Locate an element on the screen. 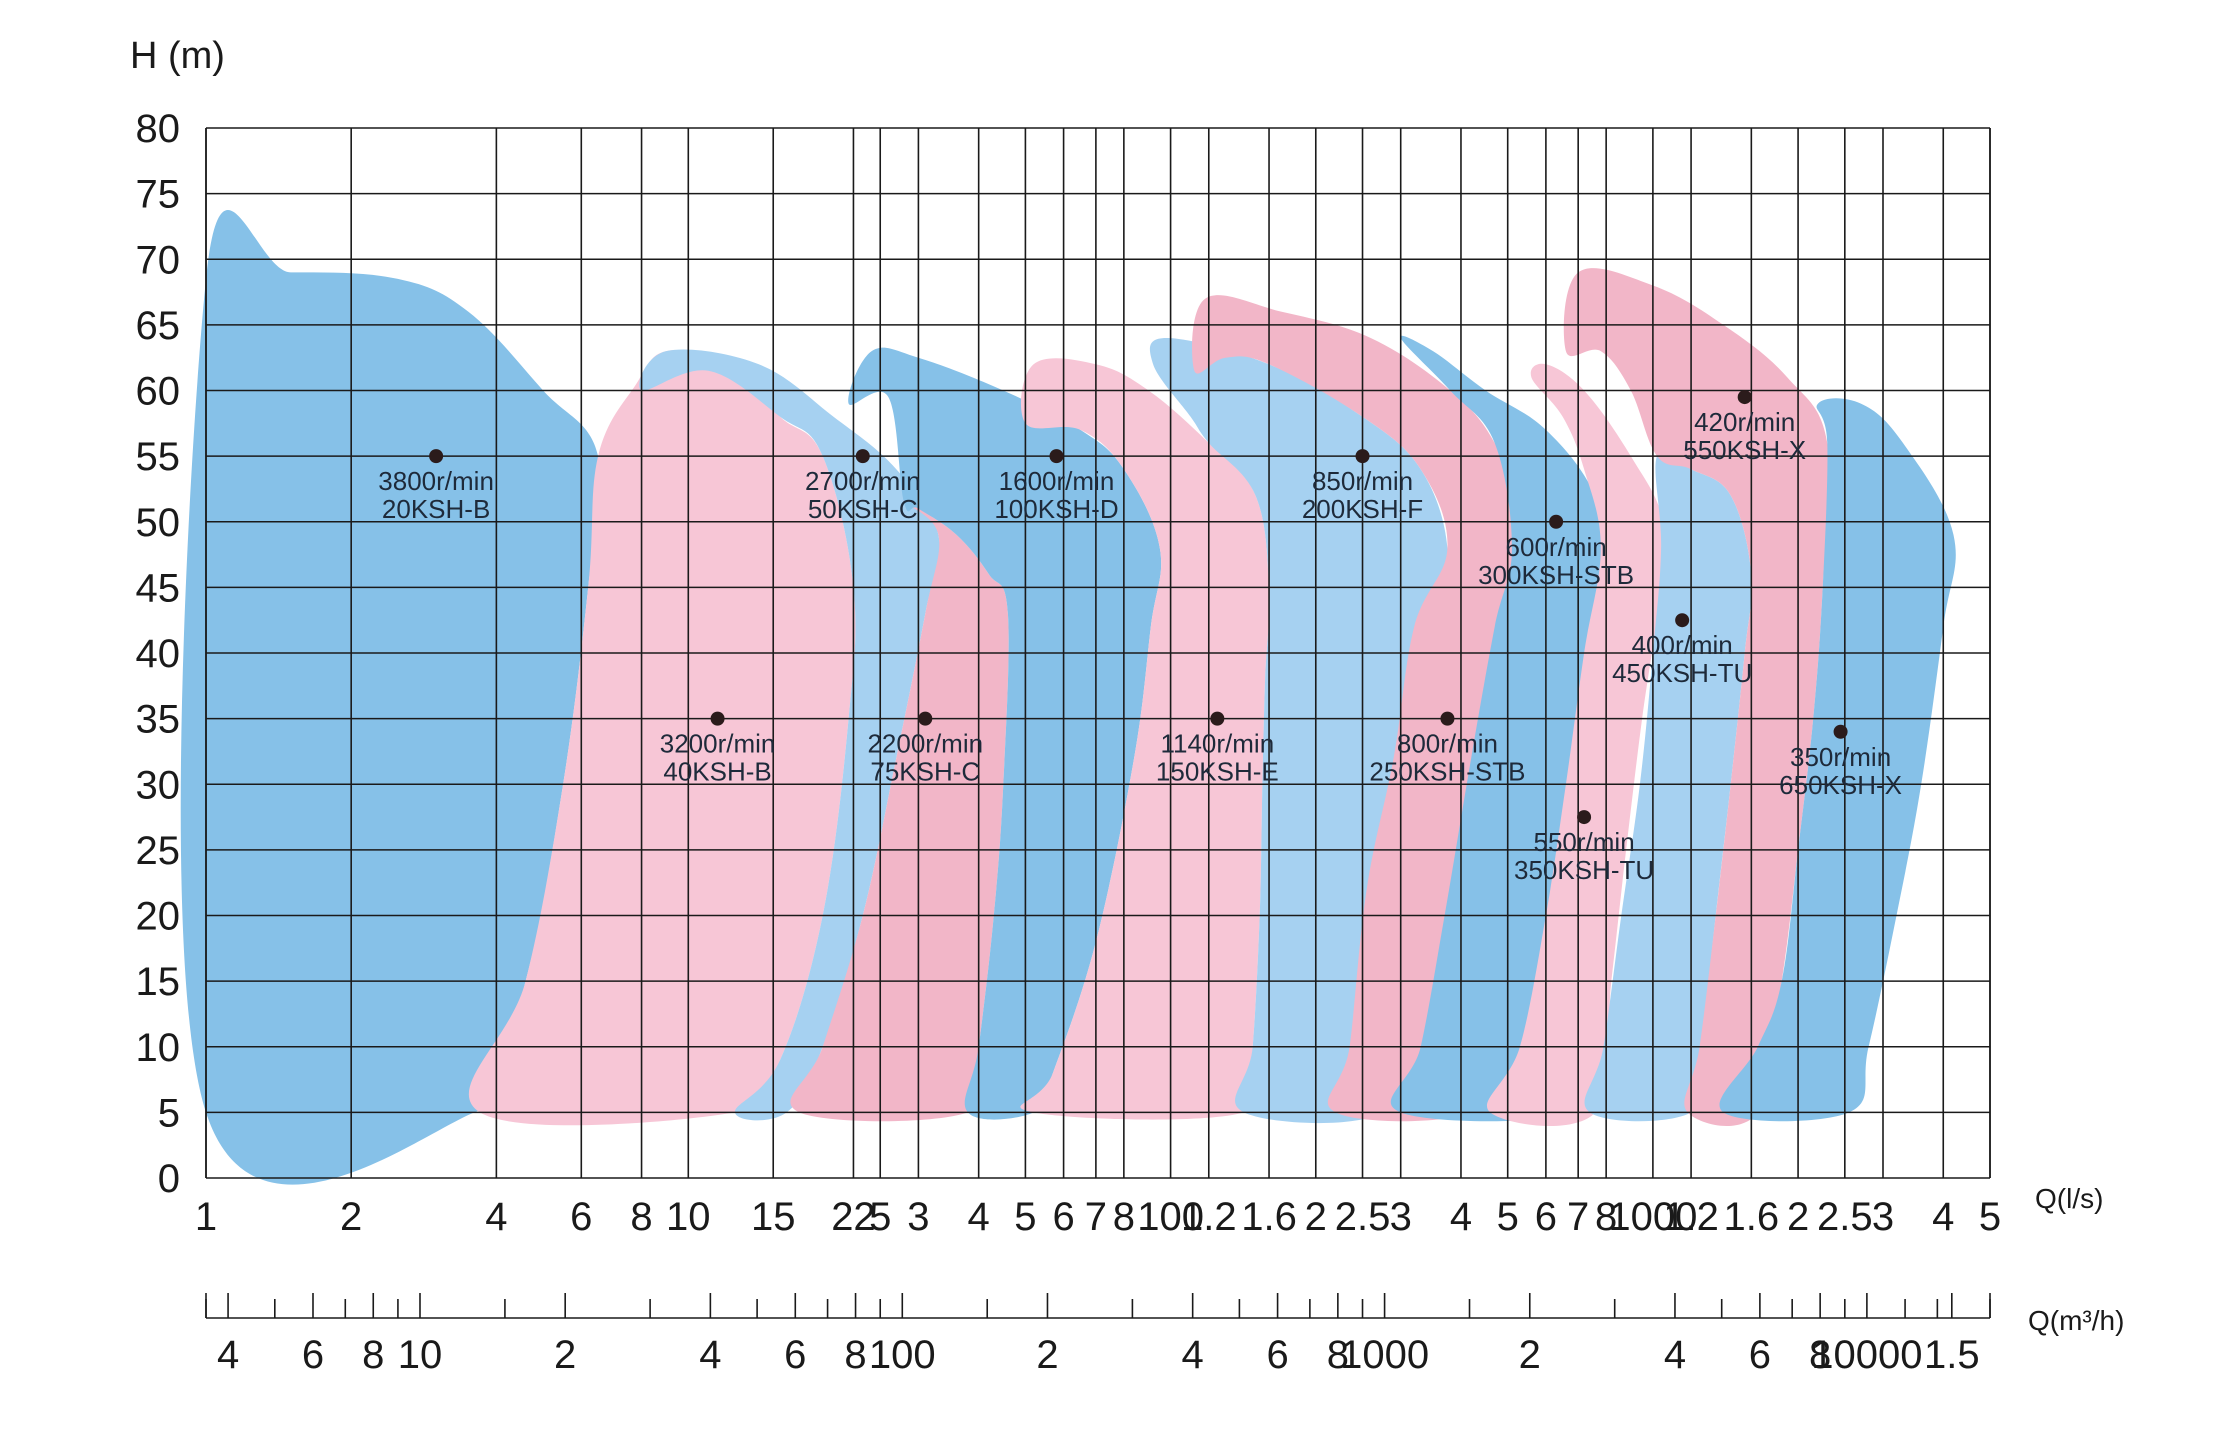 Image resolution: width=2232 pixels, height=1453 pixels. model-label: 450KSH-TU is located at coordinates (1682, 673).